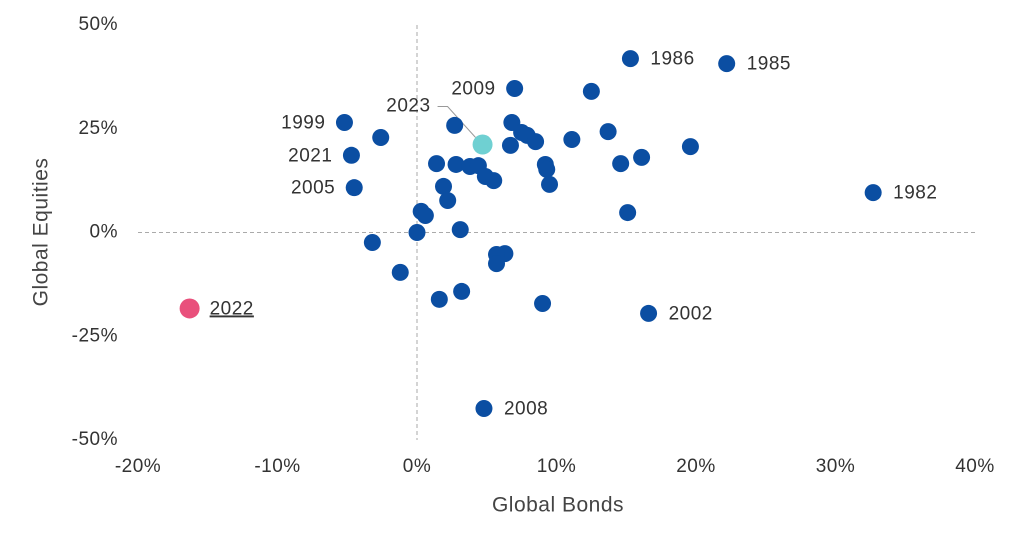  Describe the element at coordinates (915, 193) in the screenshot. I see `point-label: 1982` at that location.